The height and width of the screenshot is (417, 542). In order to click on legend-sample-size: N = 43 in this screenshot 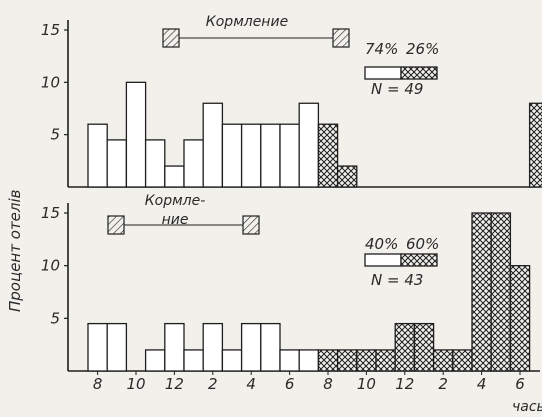, I will do `click(397, 280)`.